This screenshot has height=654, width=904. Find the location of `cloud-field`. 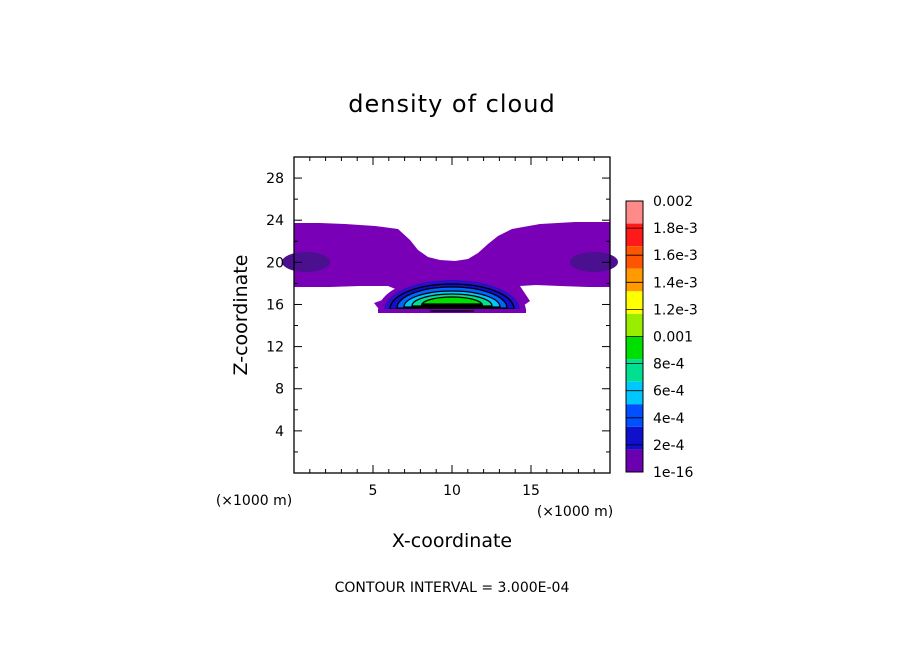

cloud-field is located at coordinates (450, 267).